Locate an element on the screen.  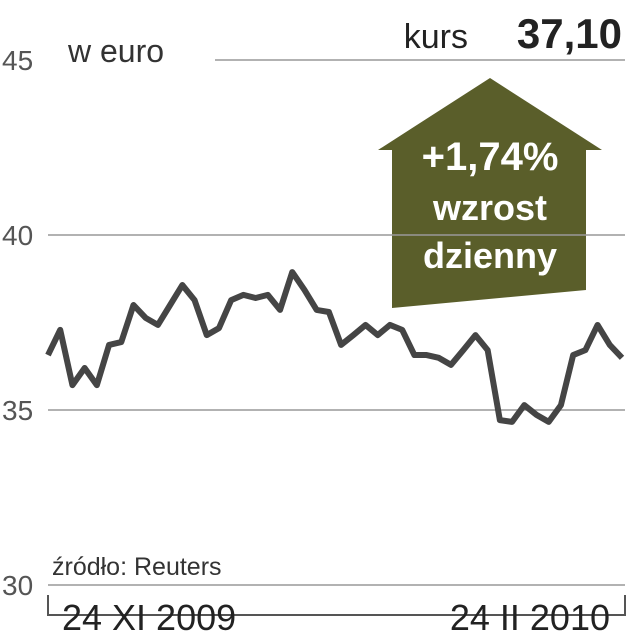
x-axis-bracket is located at coordinates (336, 605).